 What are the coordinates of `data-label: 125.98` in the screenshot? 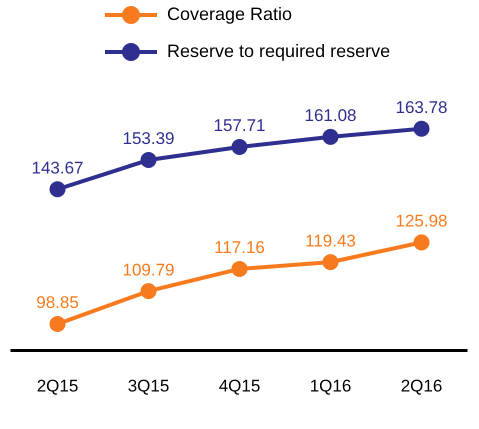 It's located at (422, 221).